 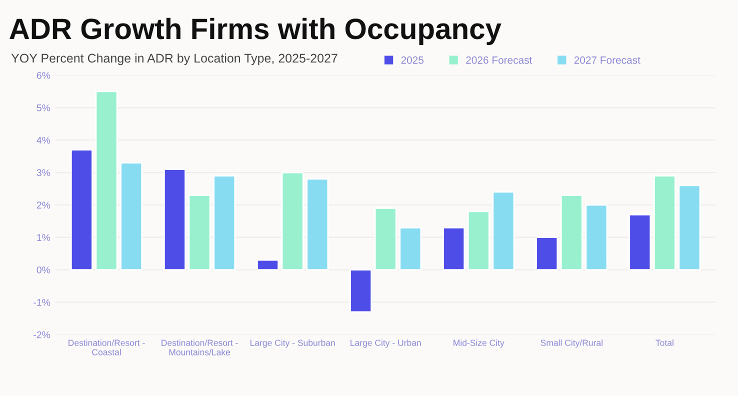 What do you see at coordinates (43, 270) in the screenshot?
I see `y-tick-label: 0%` at bounding box center [43, 270].